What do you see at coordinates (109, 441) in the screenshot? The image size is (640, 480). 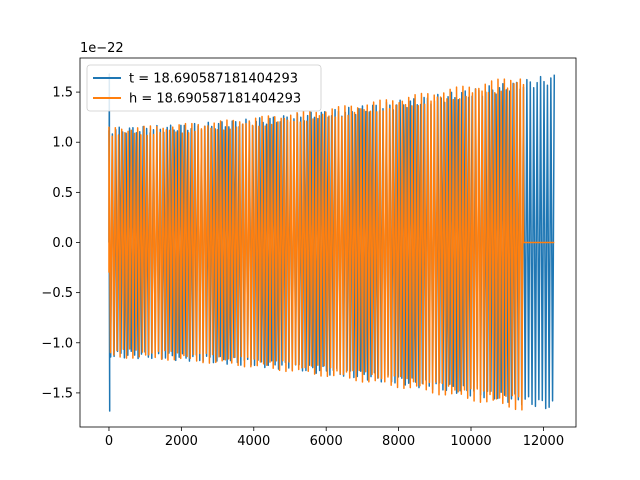 I see `x-tick-label: 0` at bounding box center [109, 441].